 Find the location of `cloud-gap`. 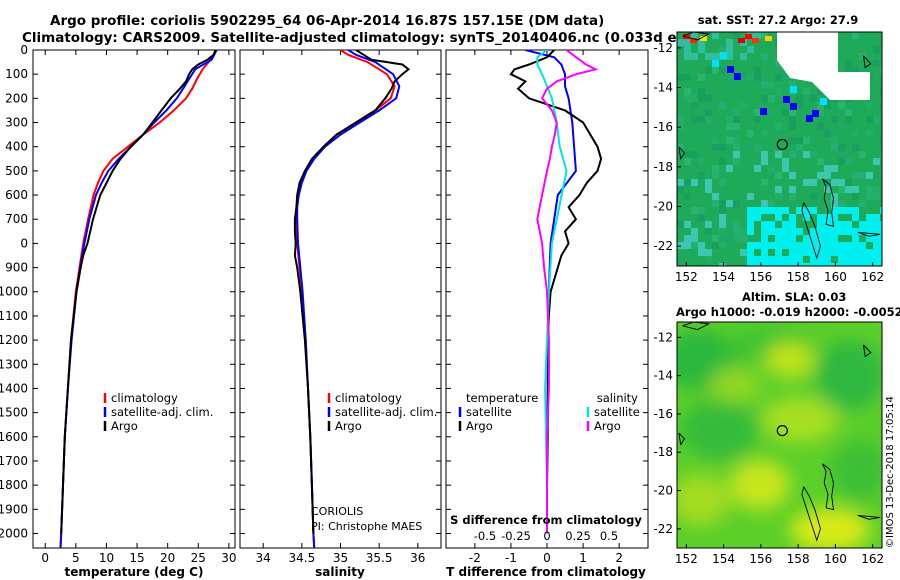

cloud-gap is located at coordinates (823, 66).